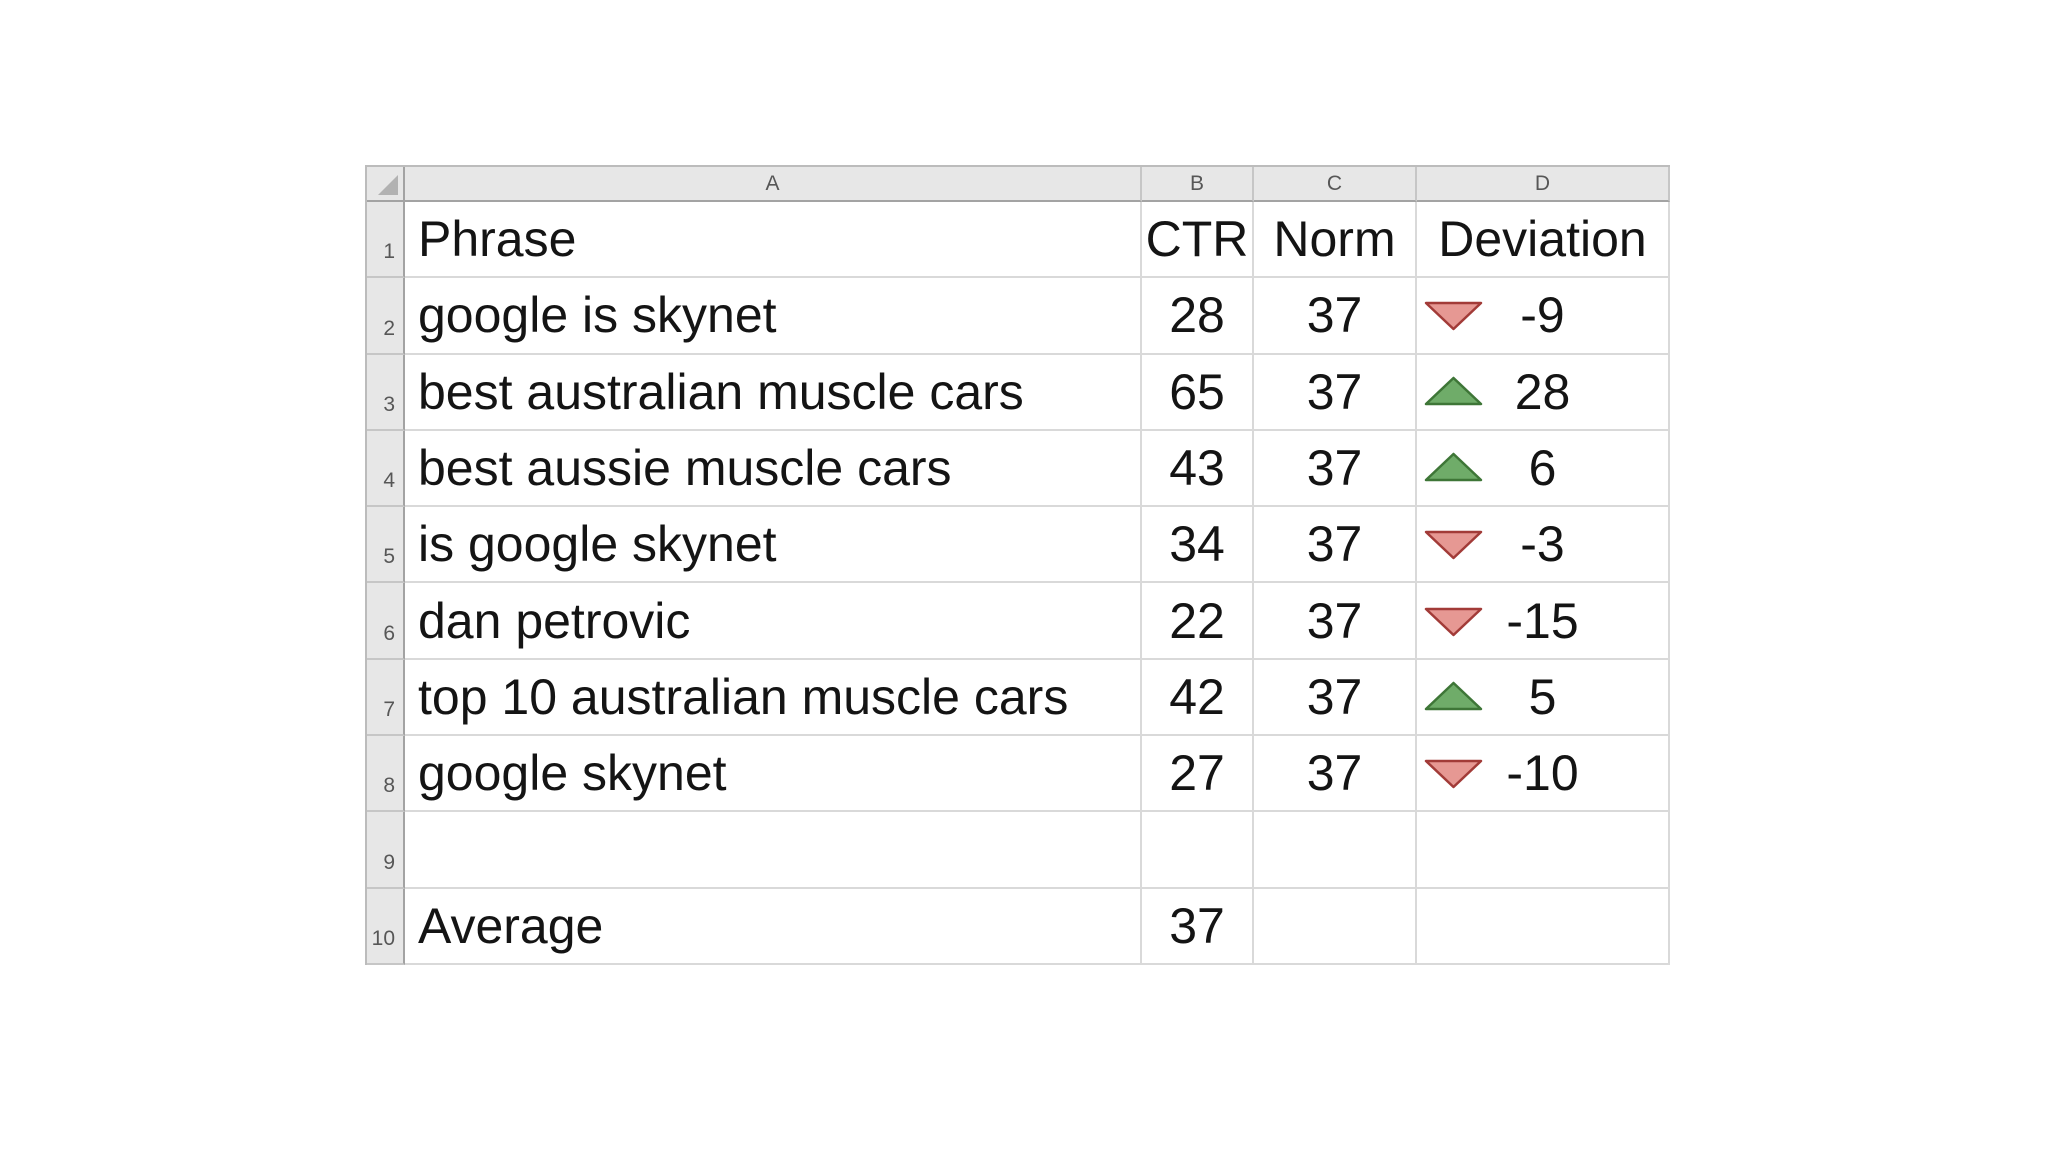 Image resolution: width=2048 pixels, height=1152 pixels. What do you see at coordinates (386, 621) in the screenshot?
I see `row-header-6: 6` at bounding box center [386, 621].